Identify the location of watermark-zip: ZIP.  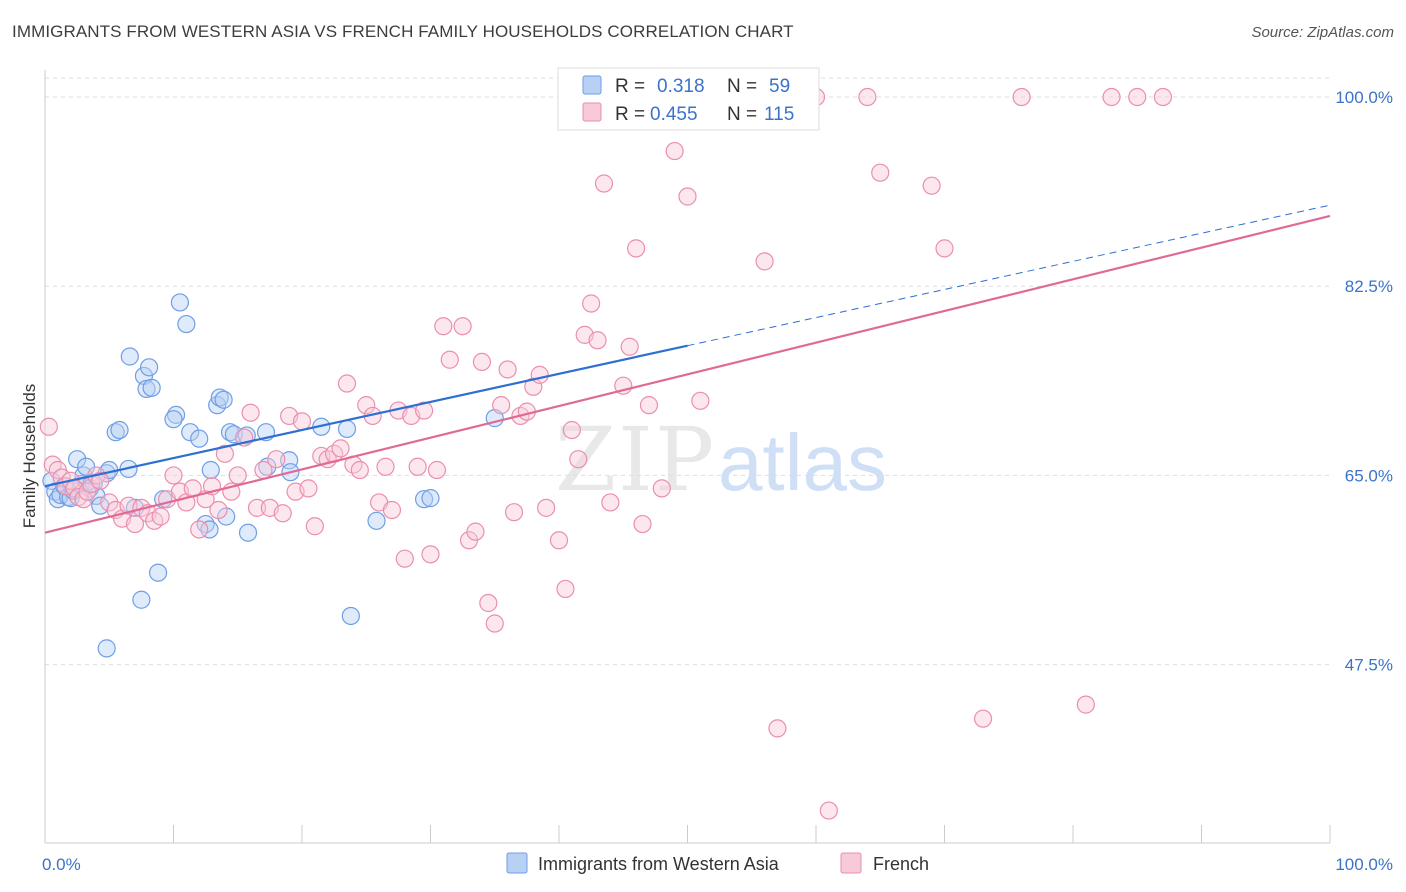
(635, 459).